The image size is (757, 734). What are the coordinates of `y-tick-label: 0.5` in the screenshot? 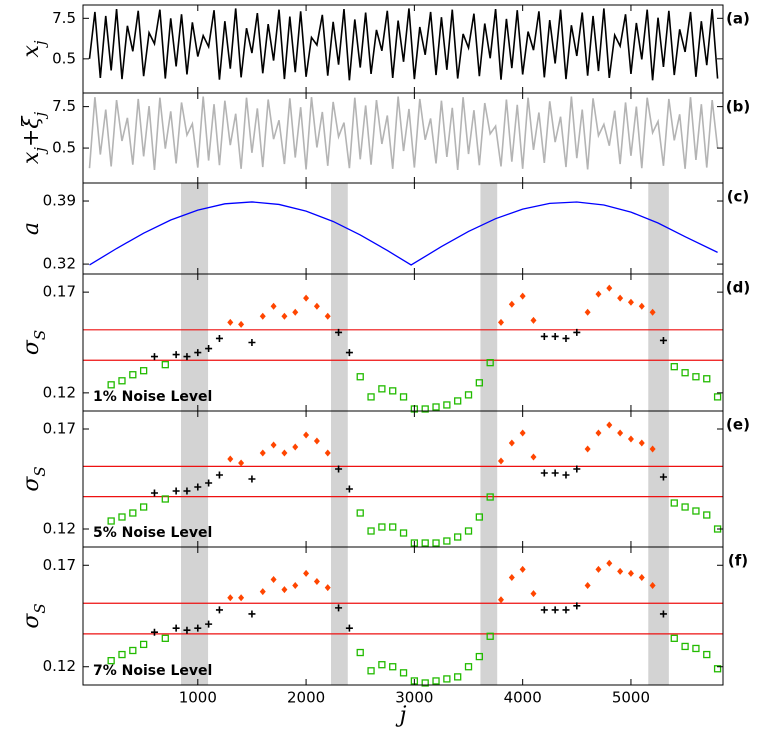 It's located at (64, 58).